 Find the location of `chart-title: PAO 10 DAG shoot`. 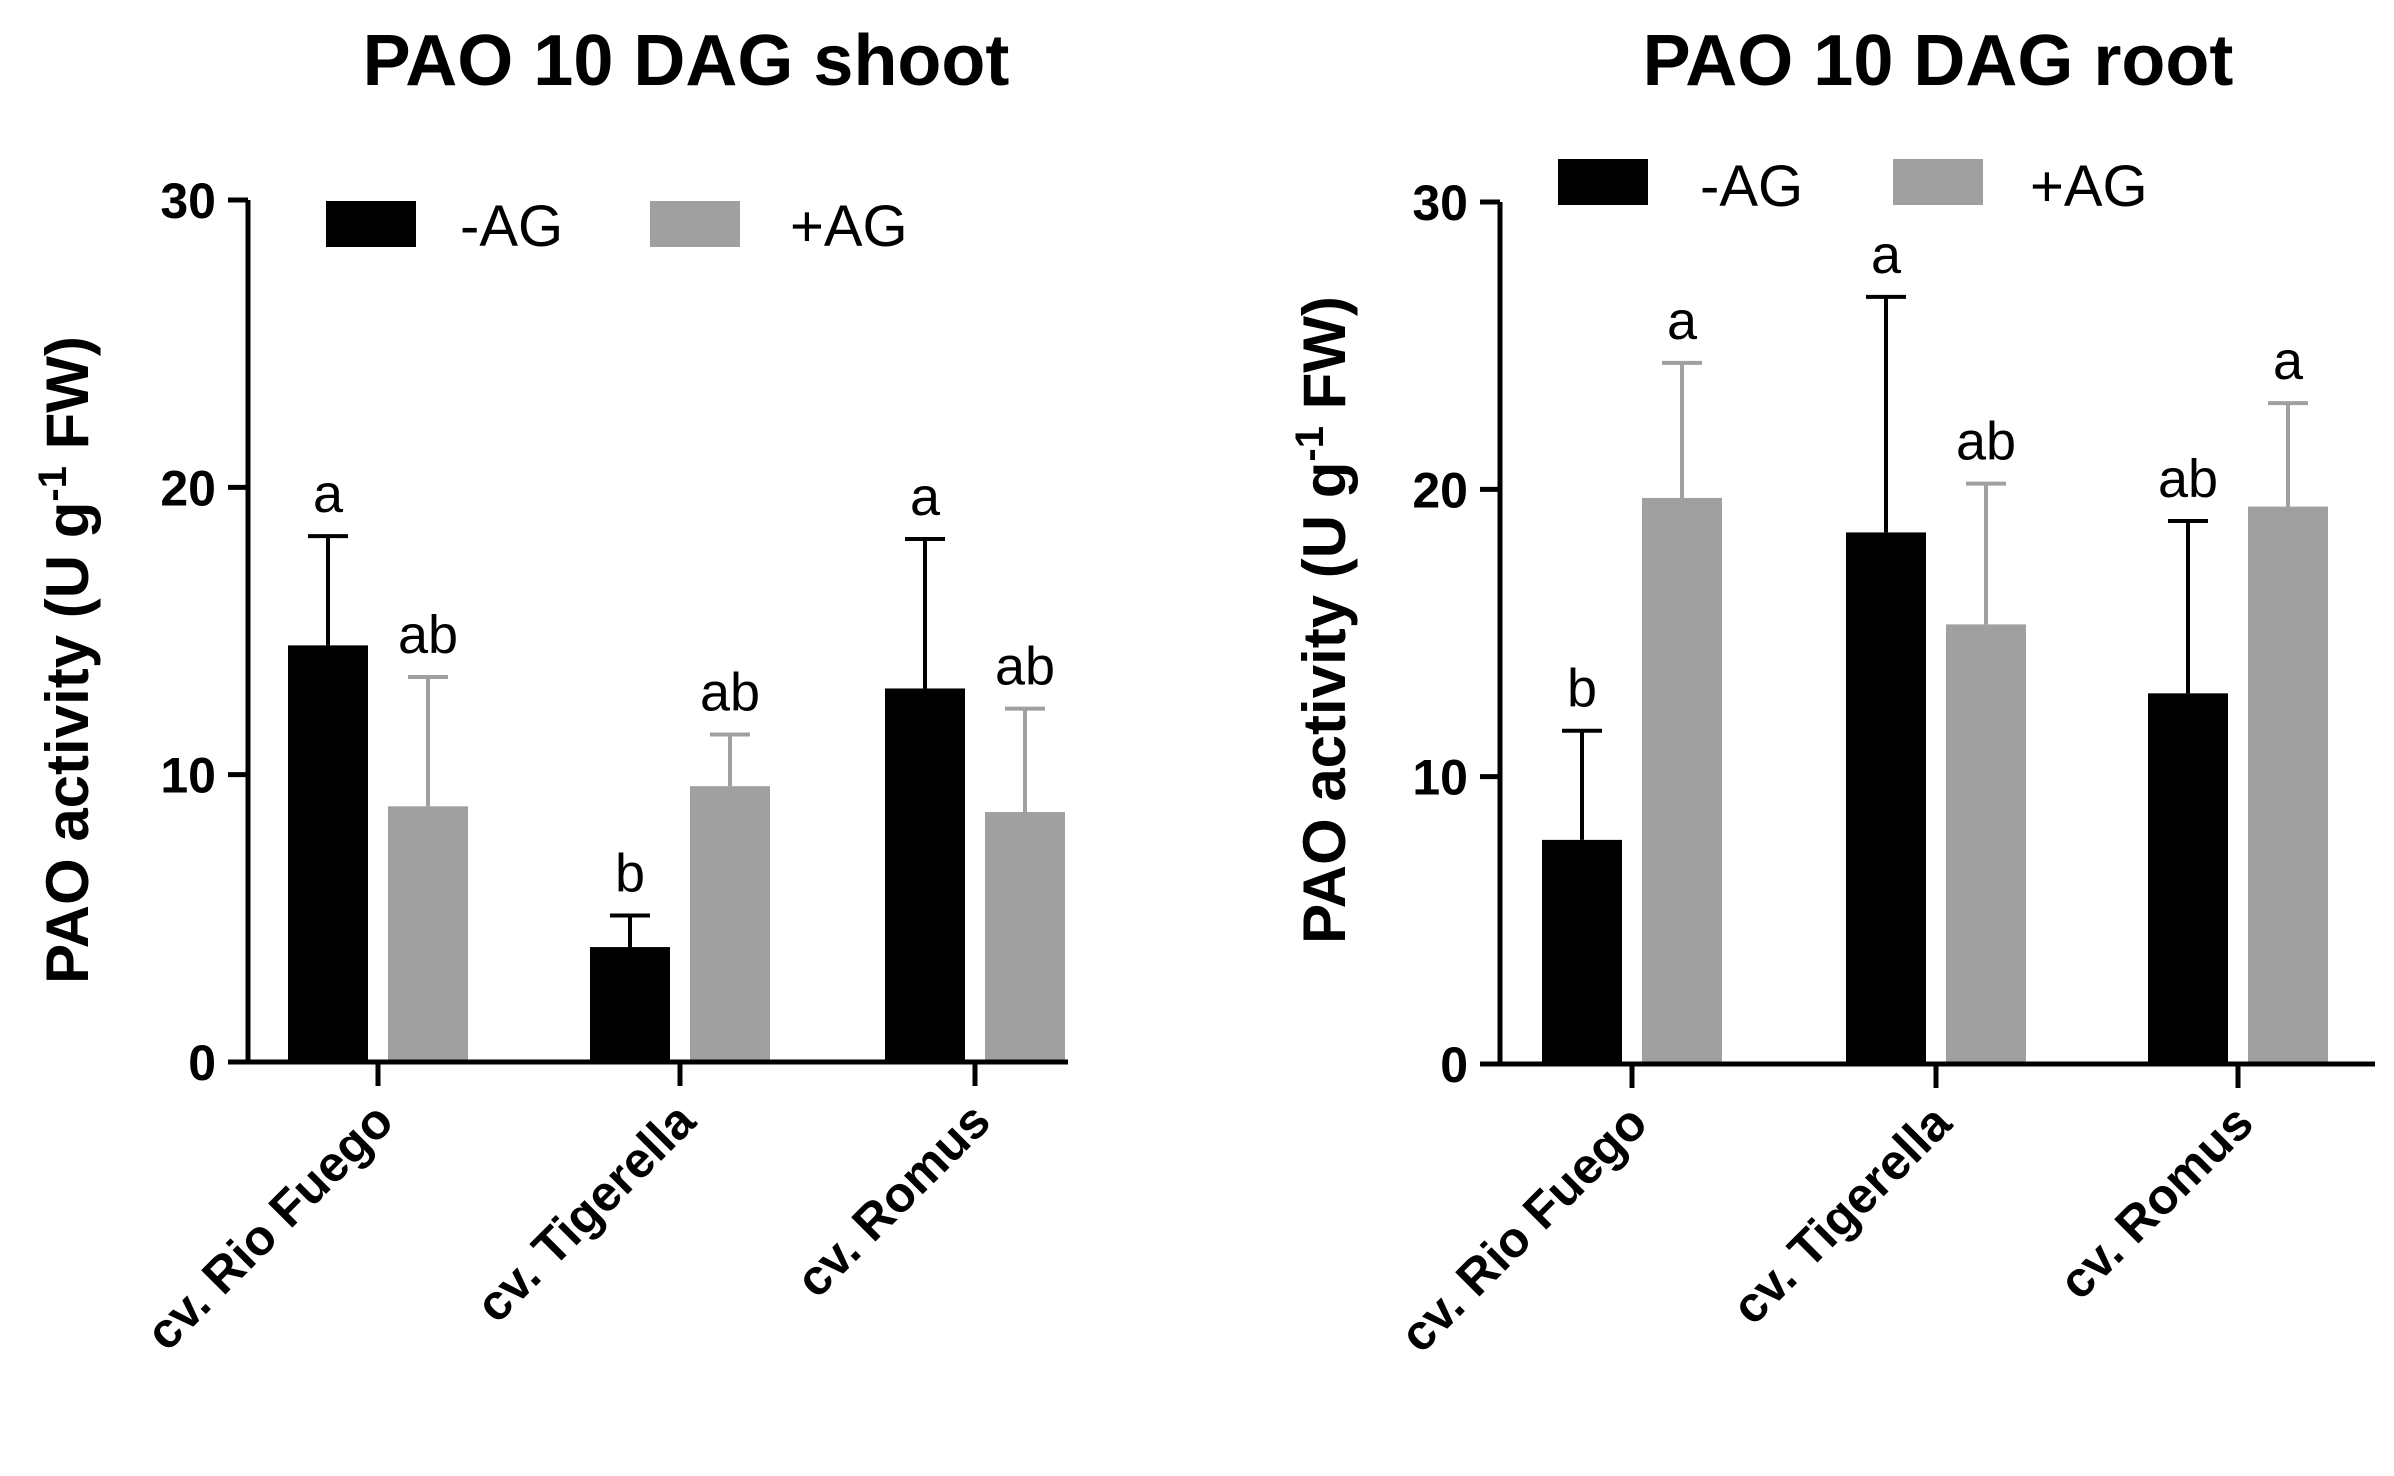

chart-title: PAO 10 DAG shoot is located at coordinates (686, 61).